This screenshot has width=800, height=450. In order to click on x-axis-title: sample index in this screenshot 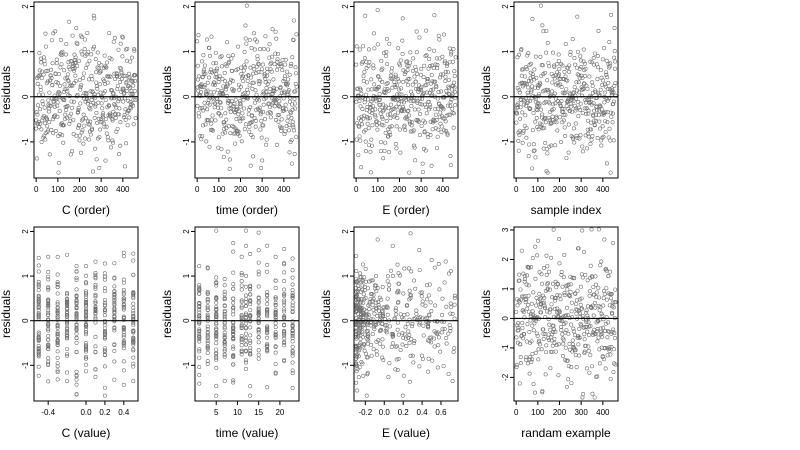, I will do `click(566, 210)`.